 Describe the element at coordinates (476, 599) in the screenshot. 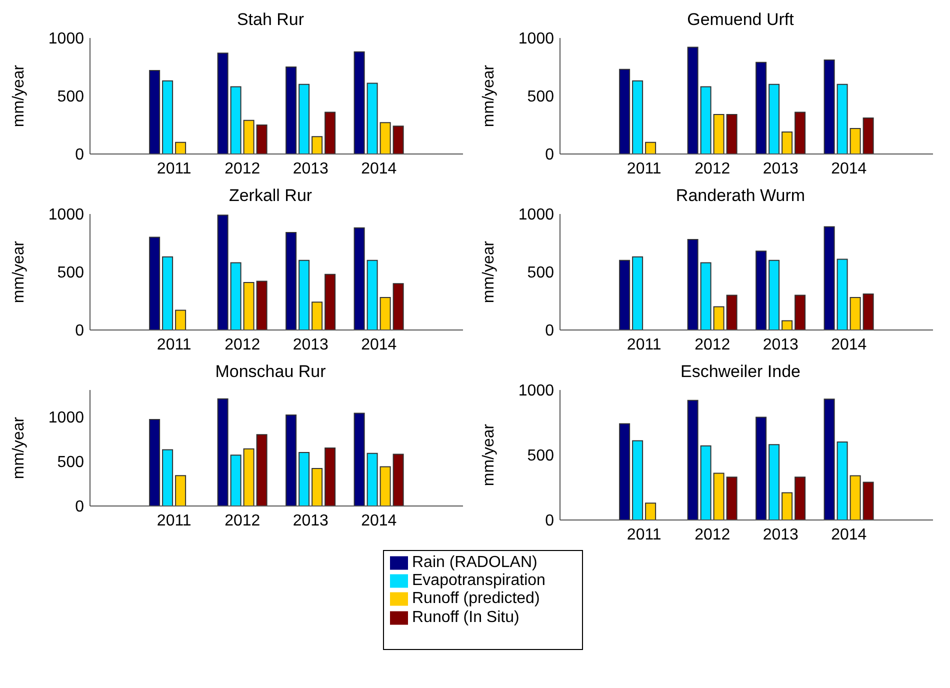

I see `legend-label: Runoff (predicted)` at that location.